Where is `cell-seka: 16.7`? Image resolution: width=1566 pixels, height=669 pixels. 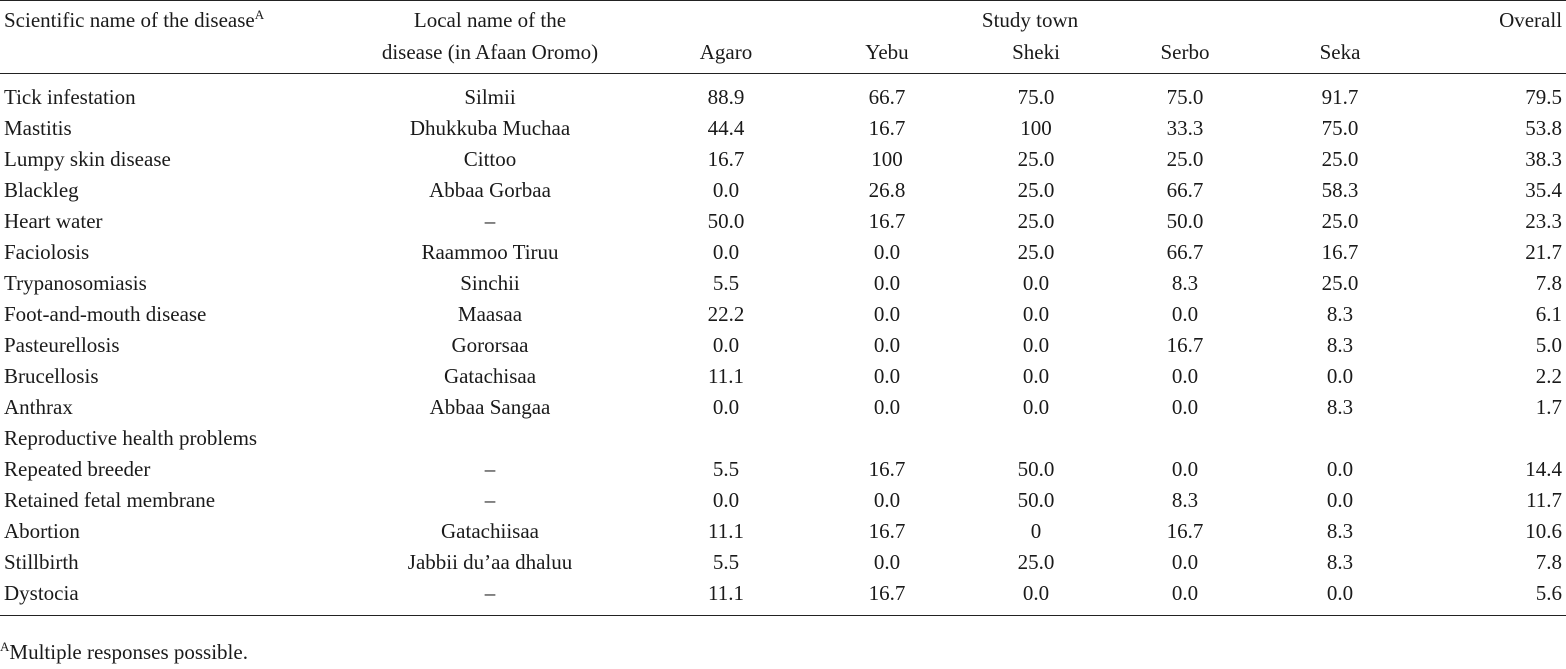 cell-seka: 16.7 is located at coordinates (1340, 252).